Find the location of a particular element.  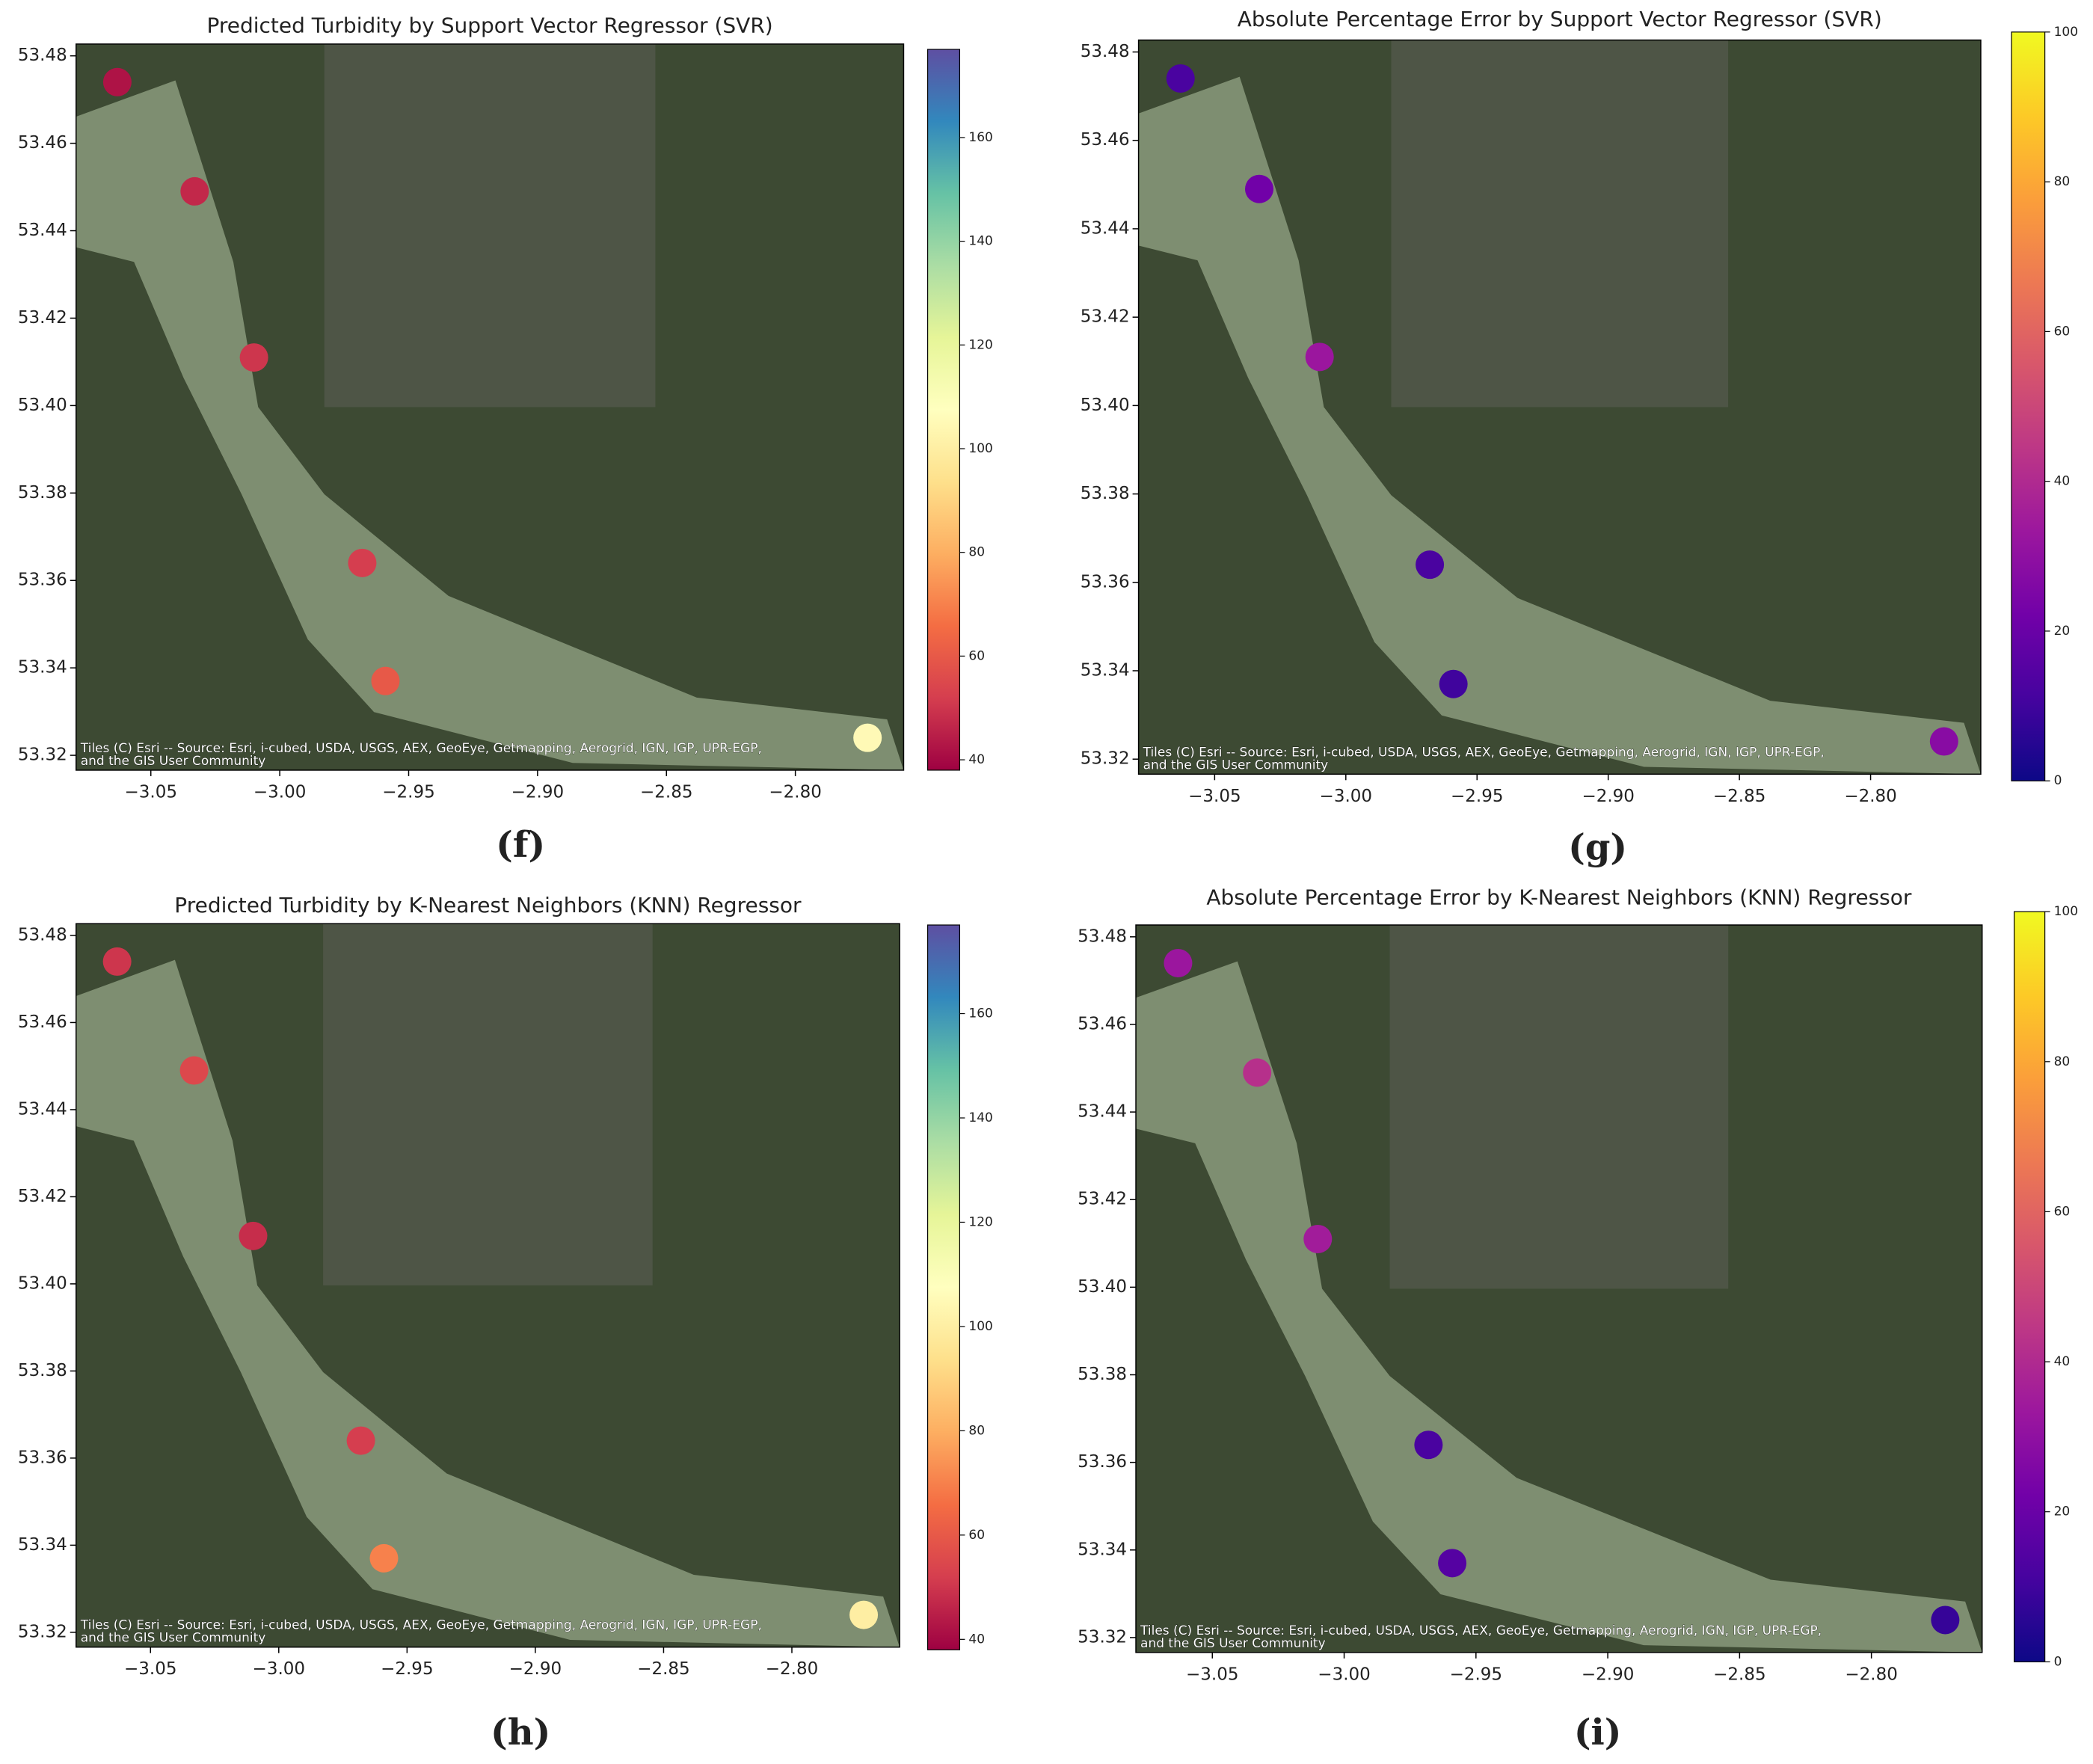

panel-label: (h) is located at coordinates (520, 1733).